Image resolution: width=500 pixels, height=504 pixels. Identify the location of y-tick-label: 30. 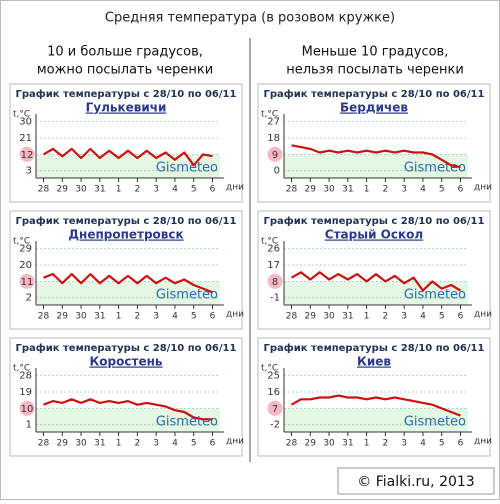
(25, 122).